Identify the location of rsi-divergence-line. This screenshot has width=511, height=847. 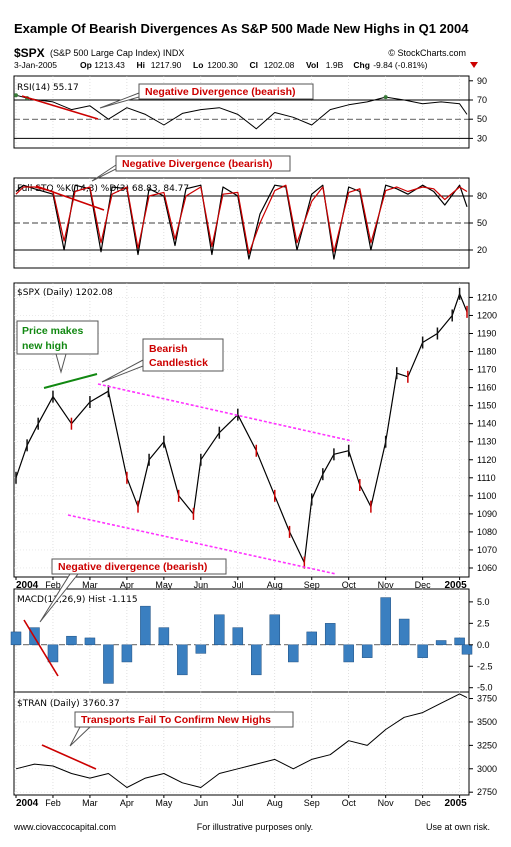
(60, 107).